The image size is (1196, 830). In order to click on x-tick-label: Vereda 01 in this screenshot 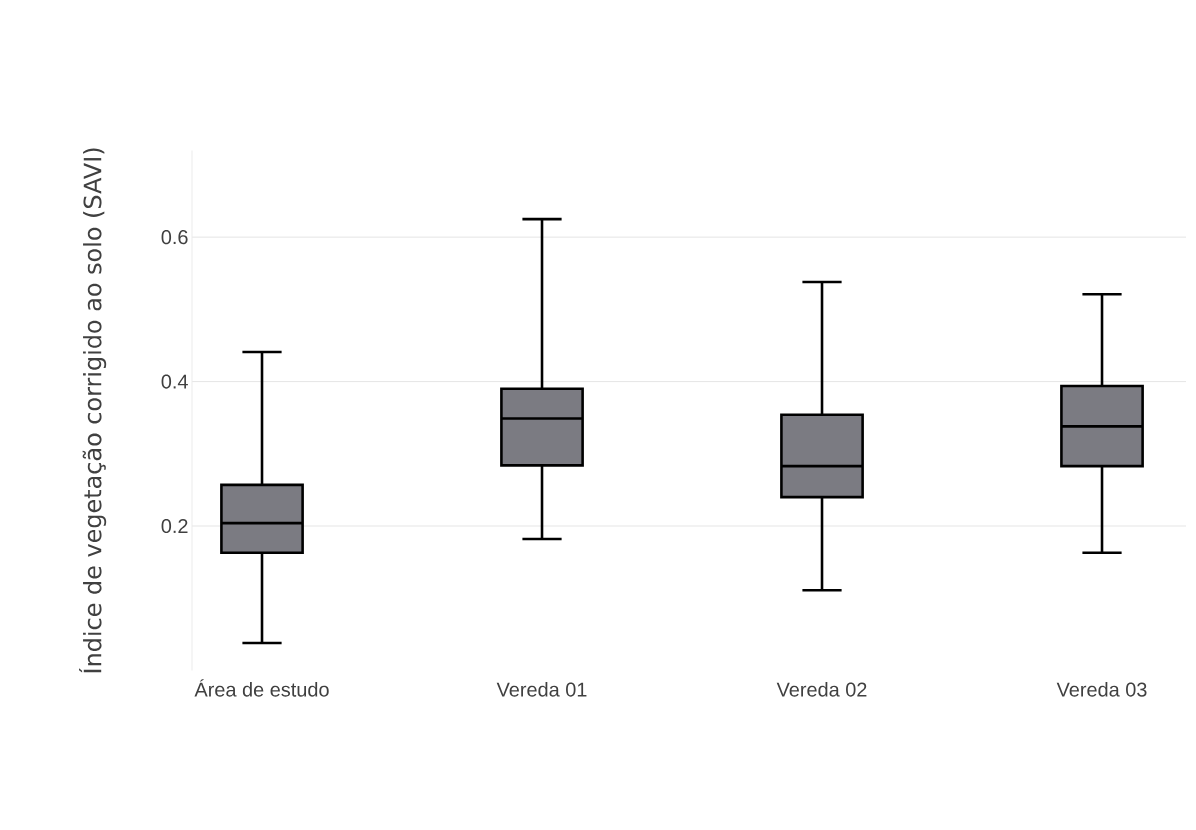, I will do `click(541, 689)`.